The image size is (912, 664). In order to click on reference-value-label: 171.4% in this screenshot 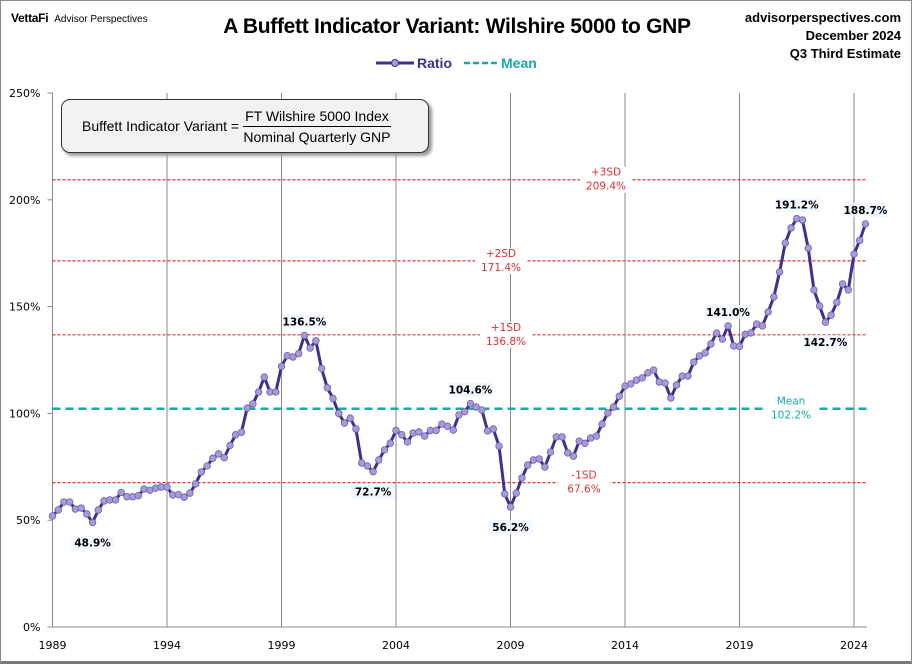, I will do `click(501, 268)`.